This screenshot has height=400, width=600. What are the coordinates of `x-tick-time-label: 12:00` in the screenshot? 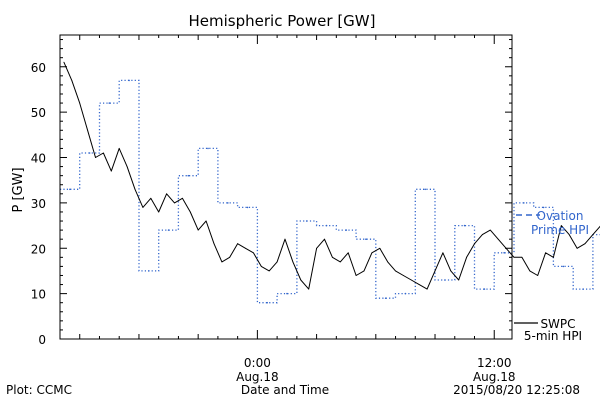 It's located at (494, 363).